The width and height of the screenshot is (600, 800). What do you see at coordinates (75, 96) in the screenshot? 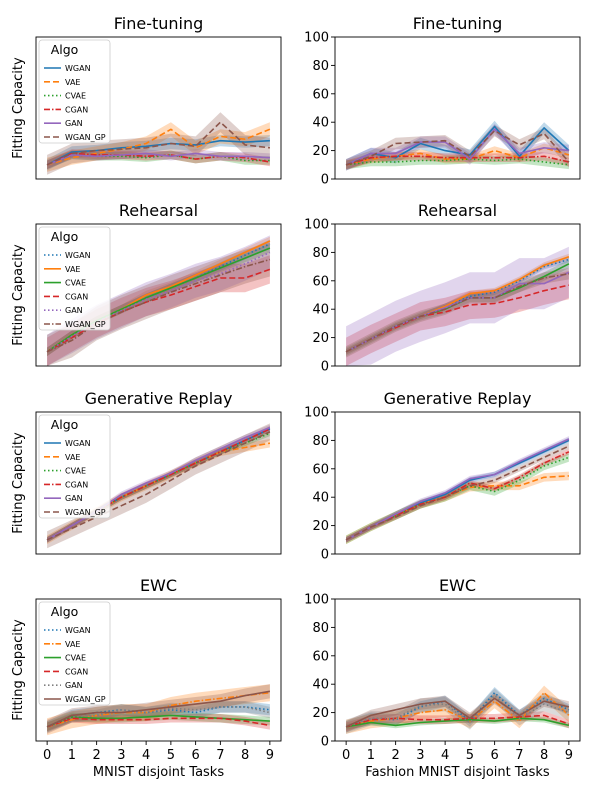
I see `legend-label-cvae: CVAE` at bounding box center [75, 96].